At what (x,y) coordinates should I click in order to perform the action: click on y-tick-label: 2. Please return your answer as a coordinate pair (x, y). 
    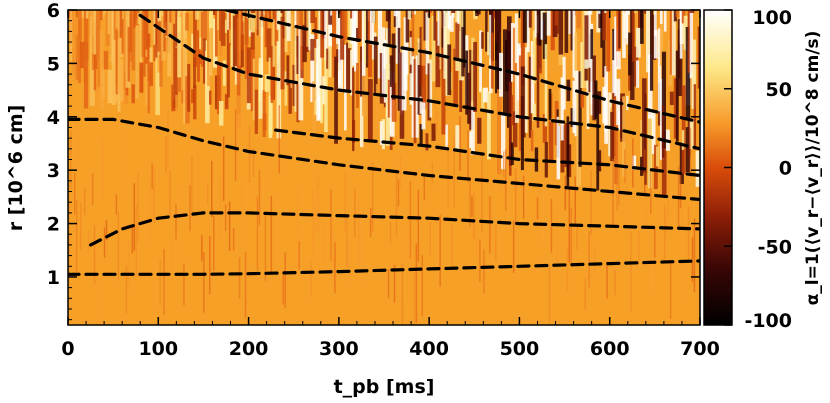
    Looking at the image, I should click on (53, 225).